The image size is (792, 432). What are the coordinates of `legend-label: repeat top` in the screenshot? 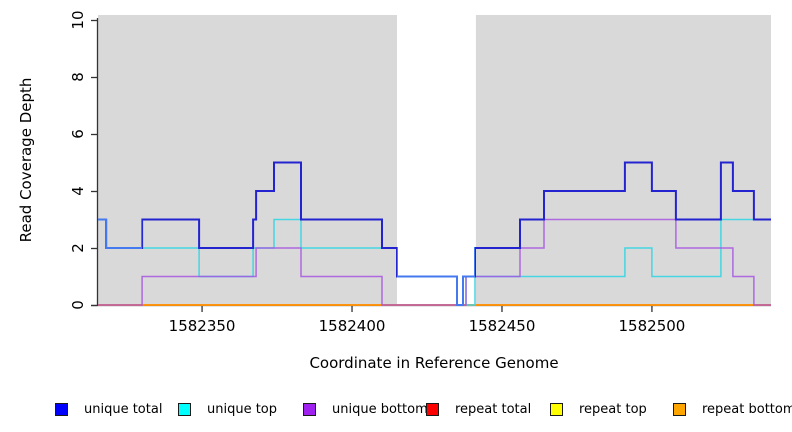 It's located at (613, 409).